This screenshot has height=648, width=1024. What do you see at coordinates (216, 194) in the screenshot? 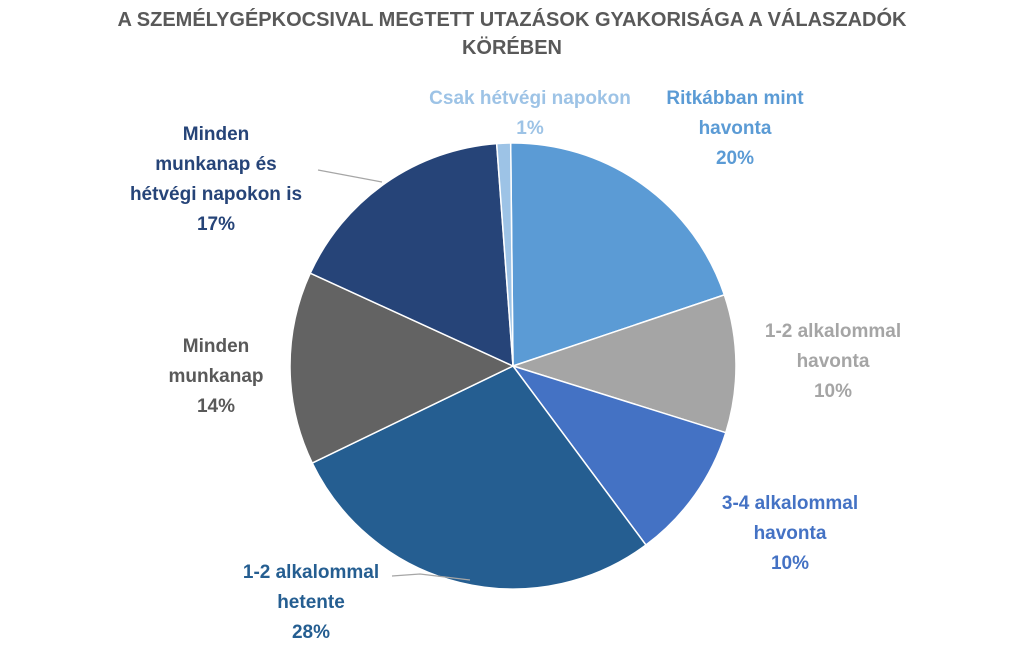
I see `slice-category-label: hétvégi napokon is` at bounding box center [216, 194].